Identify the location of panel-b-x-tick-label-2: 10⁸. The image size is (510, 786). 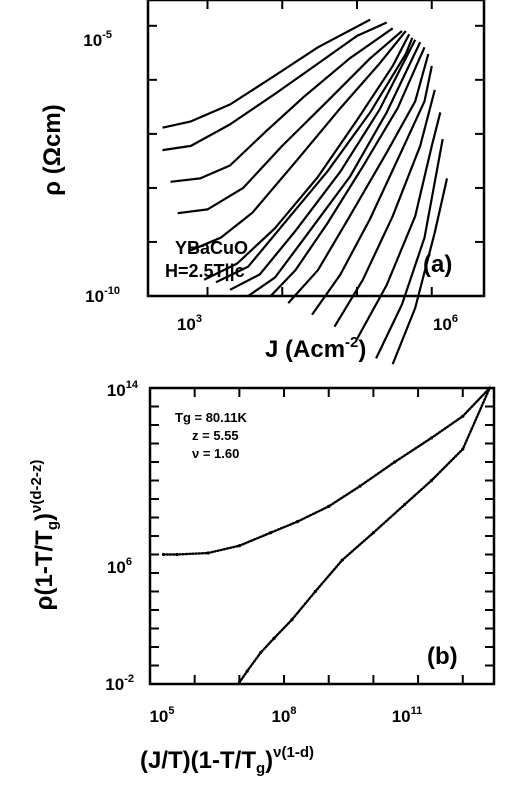
(283, 715).